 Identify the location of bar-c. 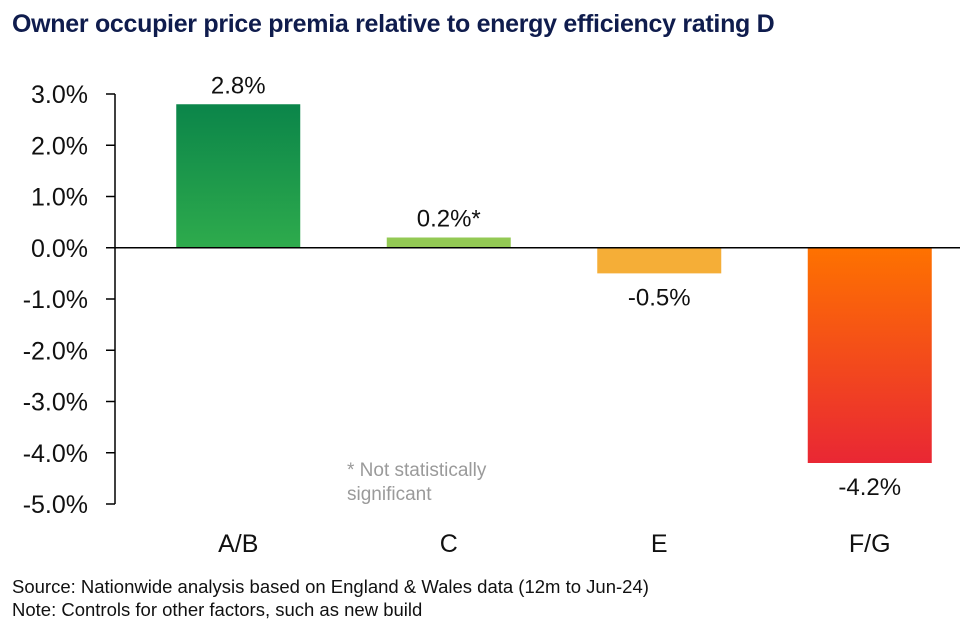
(448, 242).